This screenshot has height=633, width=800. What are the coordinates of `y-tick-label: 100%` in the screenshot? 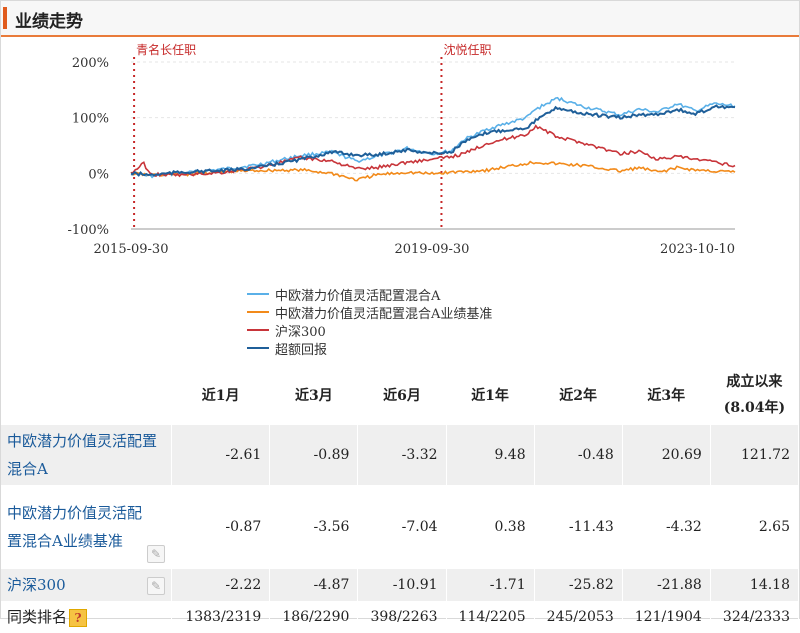 It's located at (90, 119).